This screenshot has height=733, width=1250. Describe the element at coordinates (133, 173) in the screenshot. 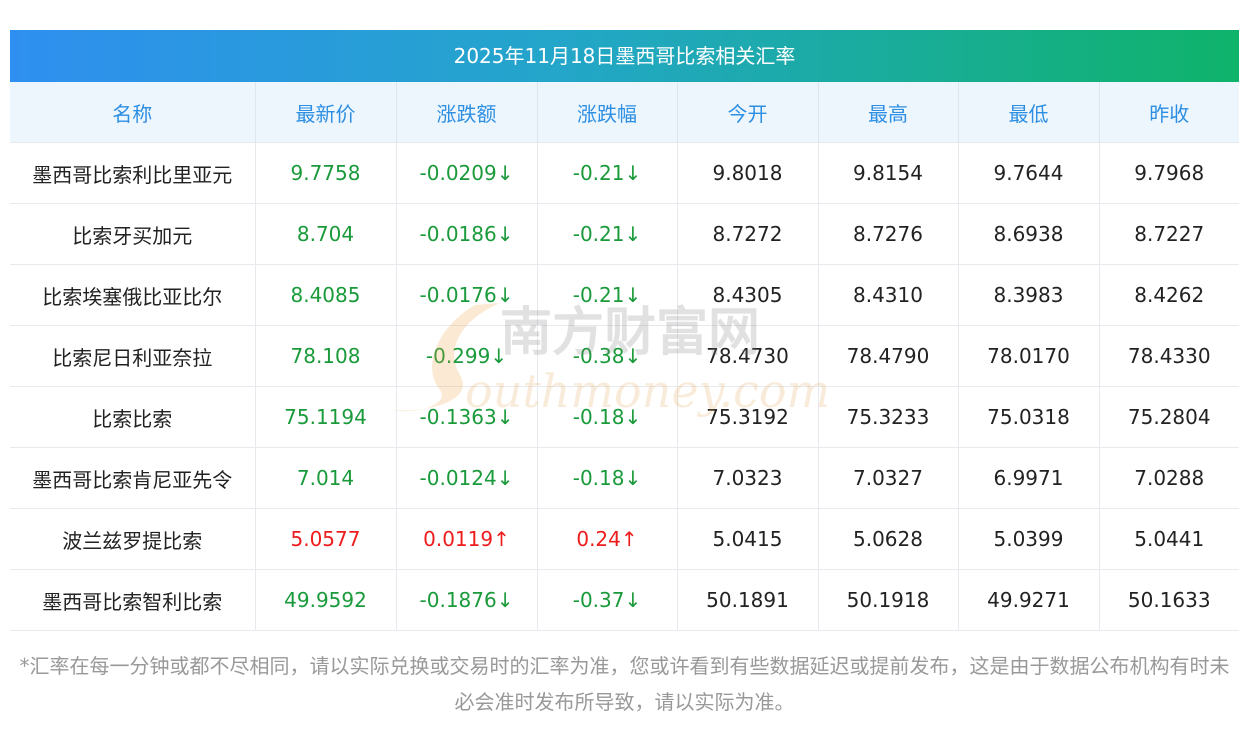

I see `cell-name: 墨西哥比索利比里亚元` at that location.